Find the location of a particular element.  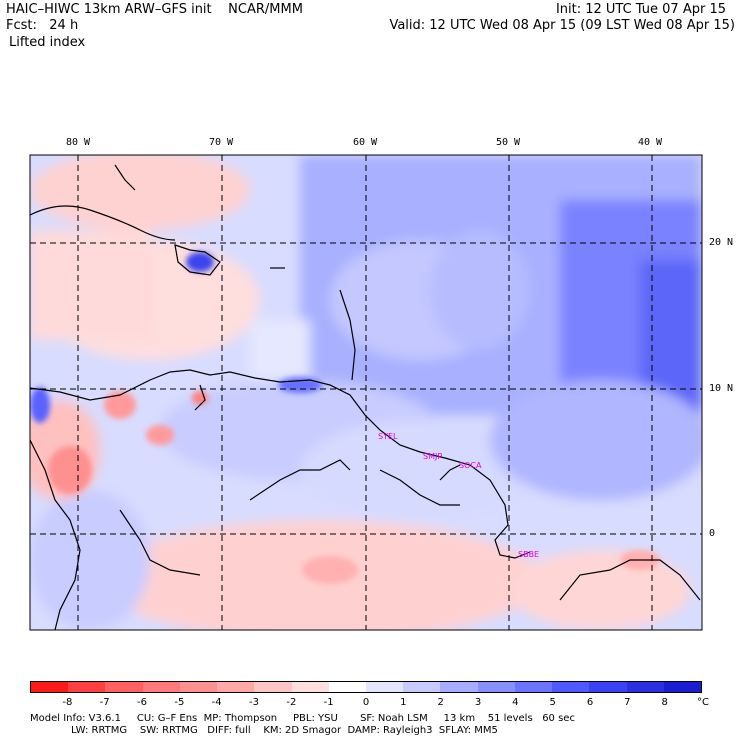

color-bar-tick-label: -1 is located at coordinates (328, 702).